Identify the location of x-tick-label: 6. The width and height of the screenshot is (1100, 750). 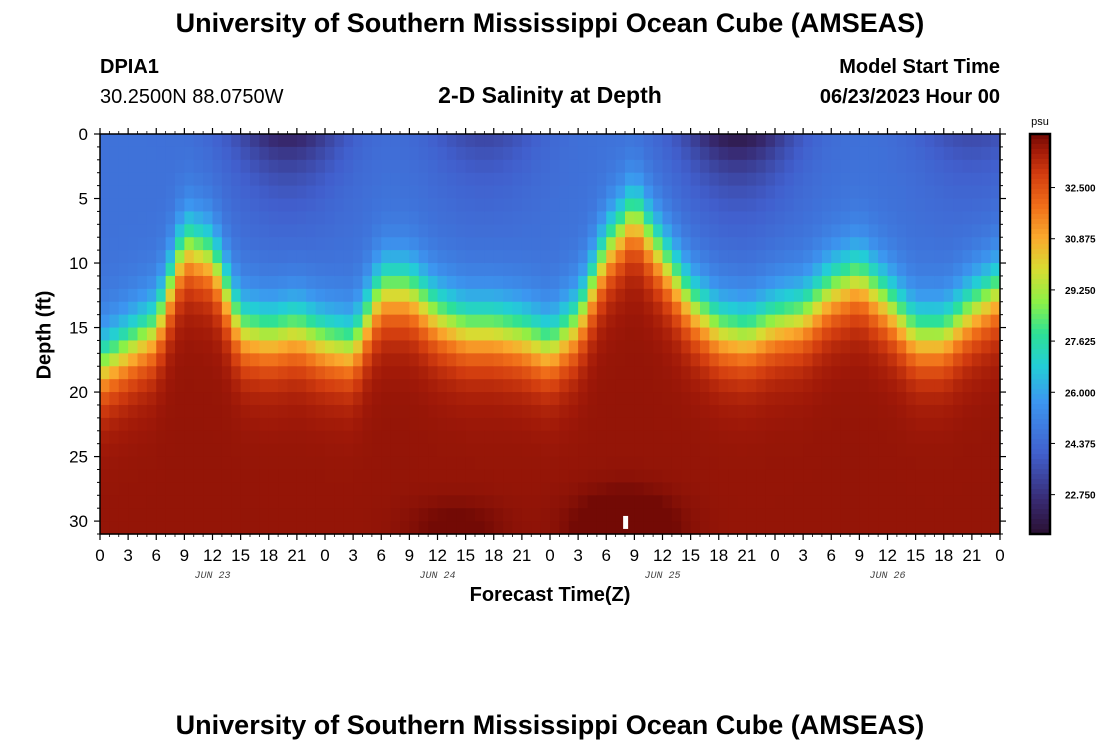
(606, 555).